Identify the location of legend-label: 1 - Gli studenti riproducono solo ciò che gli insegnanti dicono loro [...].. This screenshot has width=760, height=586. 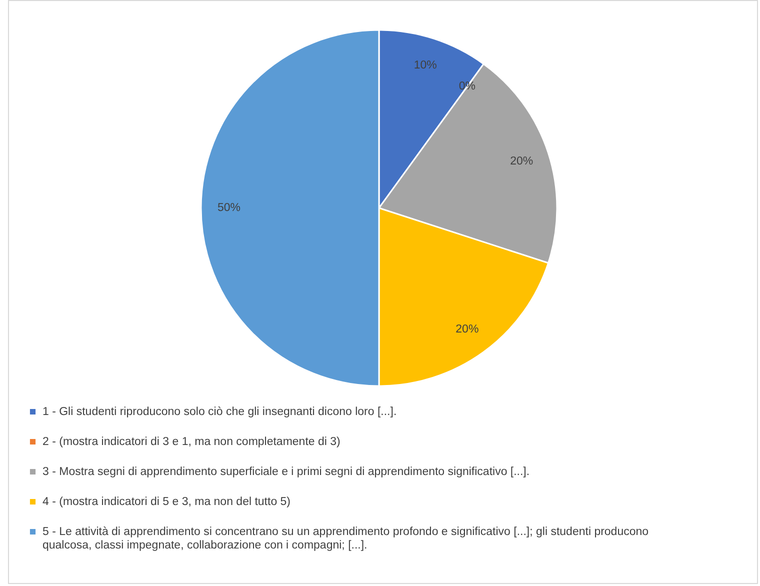
(219, 412).